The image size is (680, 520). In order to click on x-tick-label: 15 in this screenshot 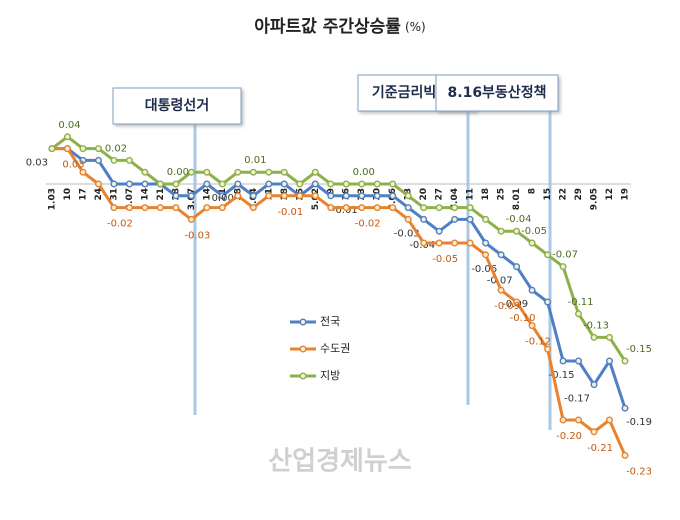, I will do `click(548, 194)`.